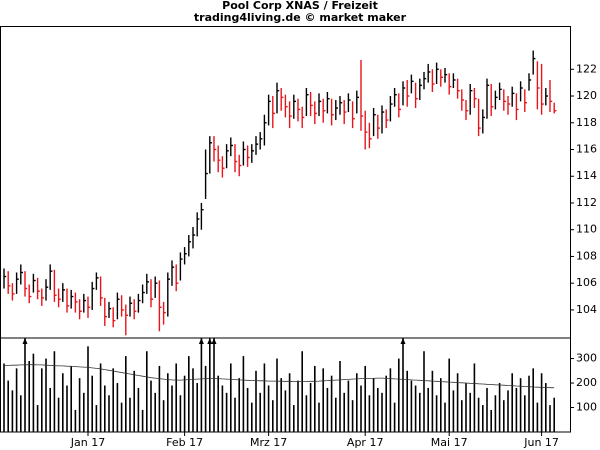 The width and height of the screenshot is (600, 450). Describe the element at coordinates (541, 442) in the screenshot. I see `x-tick-label: Jun 17` at that location.